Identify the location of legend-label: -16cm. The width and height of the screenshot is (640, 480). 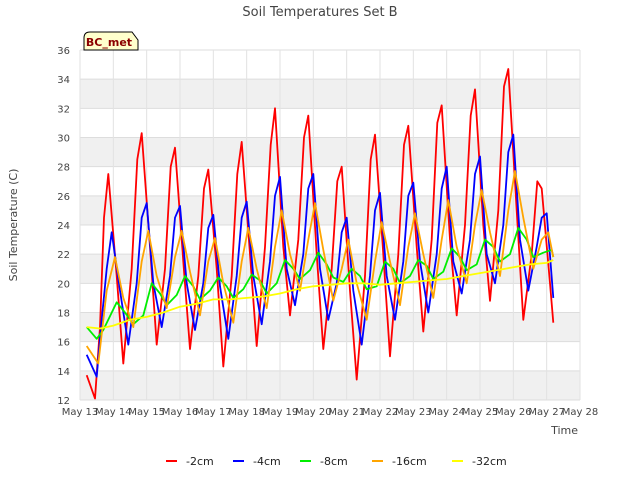
(409, 461).